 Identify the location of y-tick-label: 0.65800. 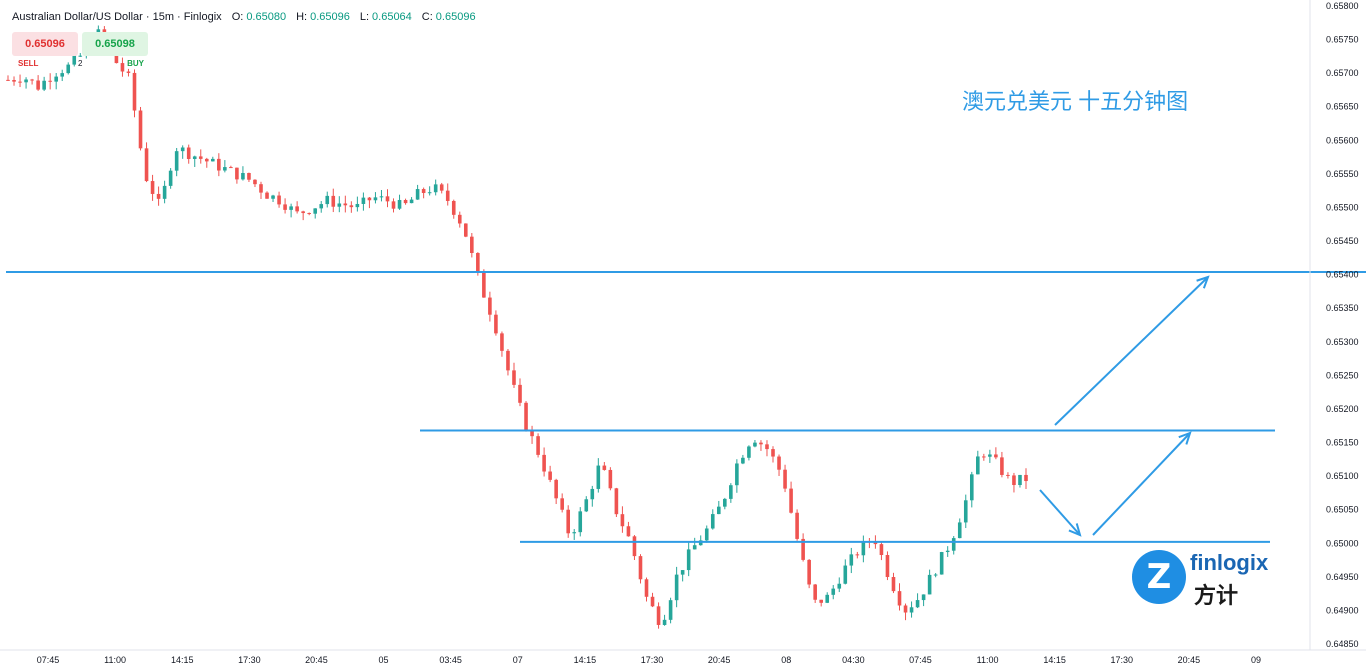
(1342, 6).